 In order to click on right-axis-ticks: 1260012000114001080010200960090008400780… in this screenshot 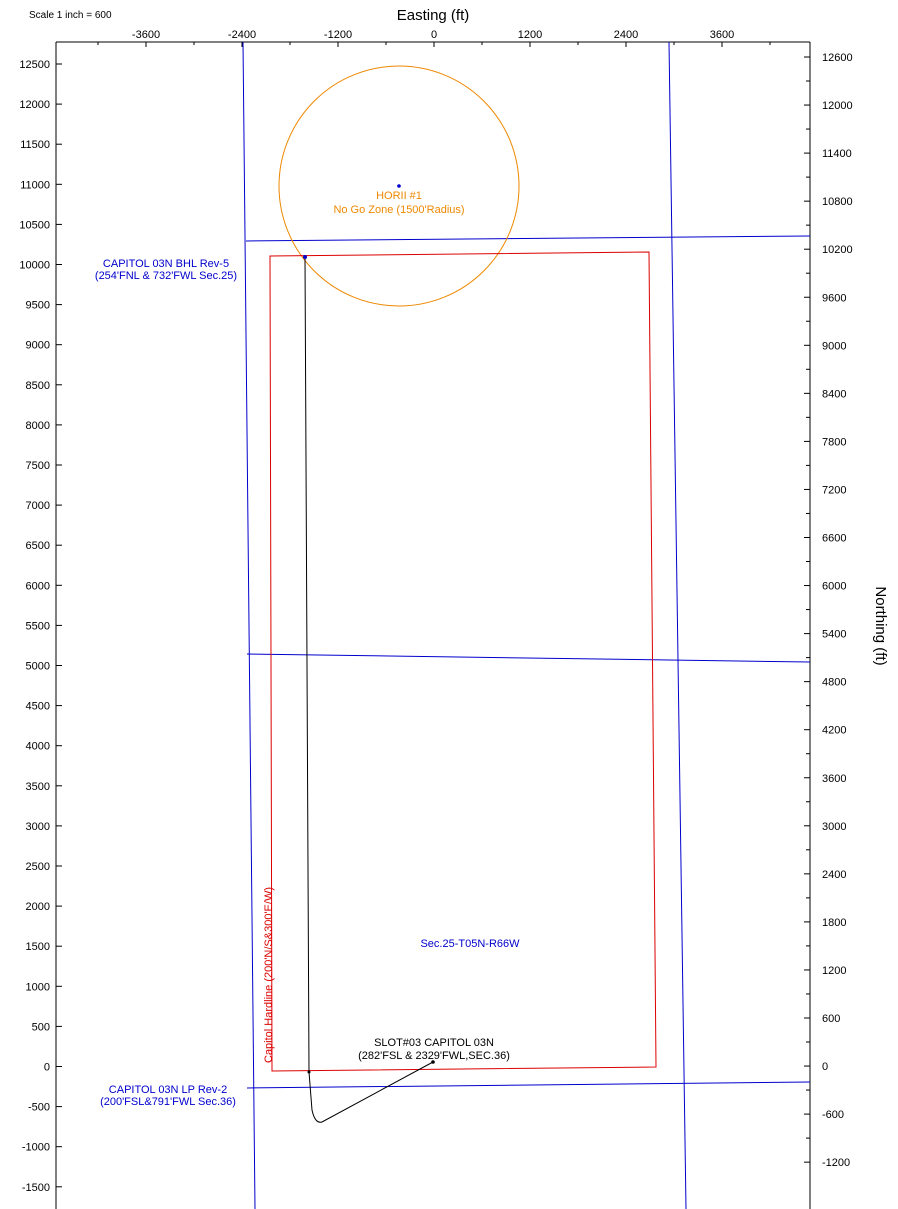, I will do `click(828, 610)`.